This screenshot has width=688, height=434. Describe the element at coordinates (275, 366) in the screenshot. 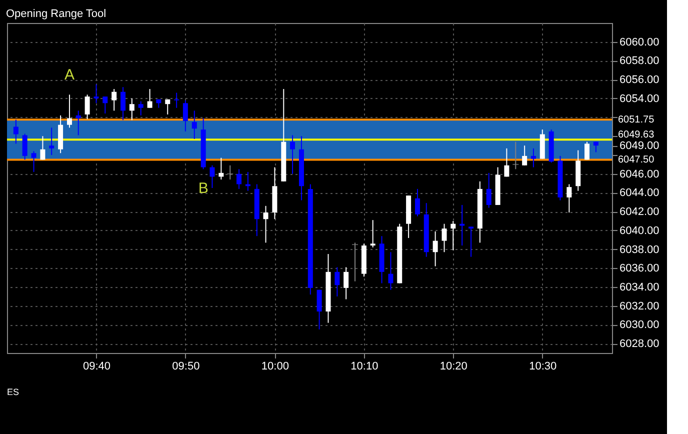

I see `x-tick-label: 10:00` at that location.